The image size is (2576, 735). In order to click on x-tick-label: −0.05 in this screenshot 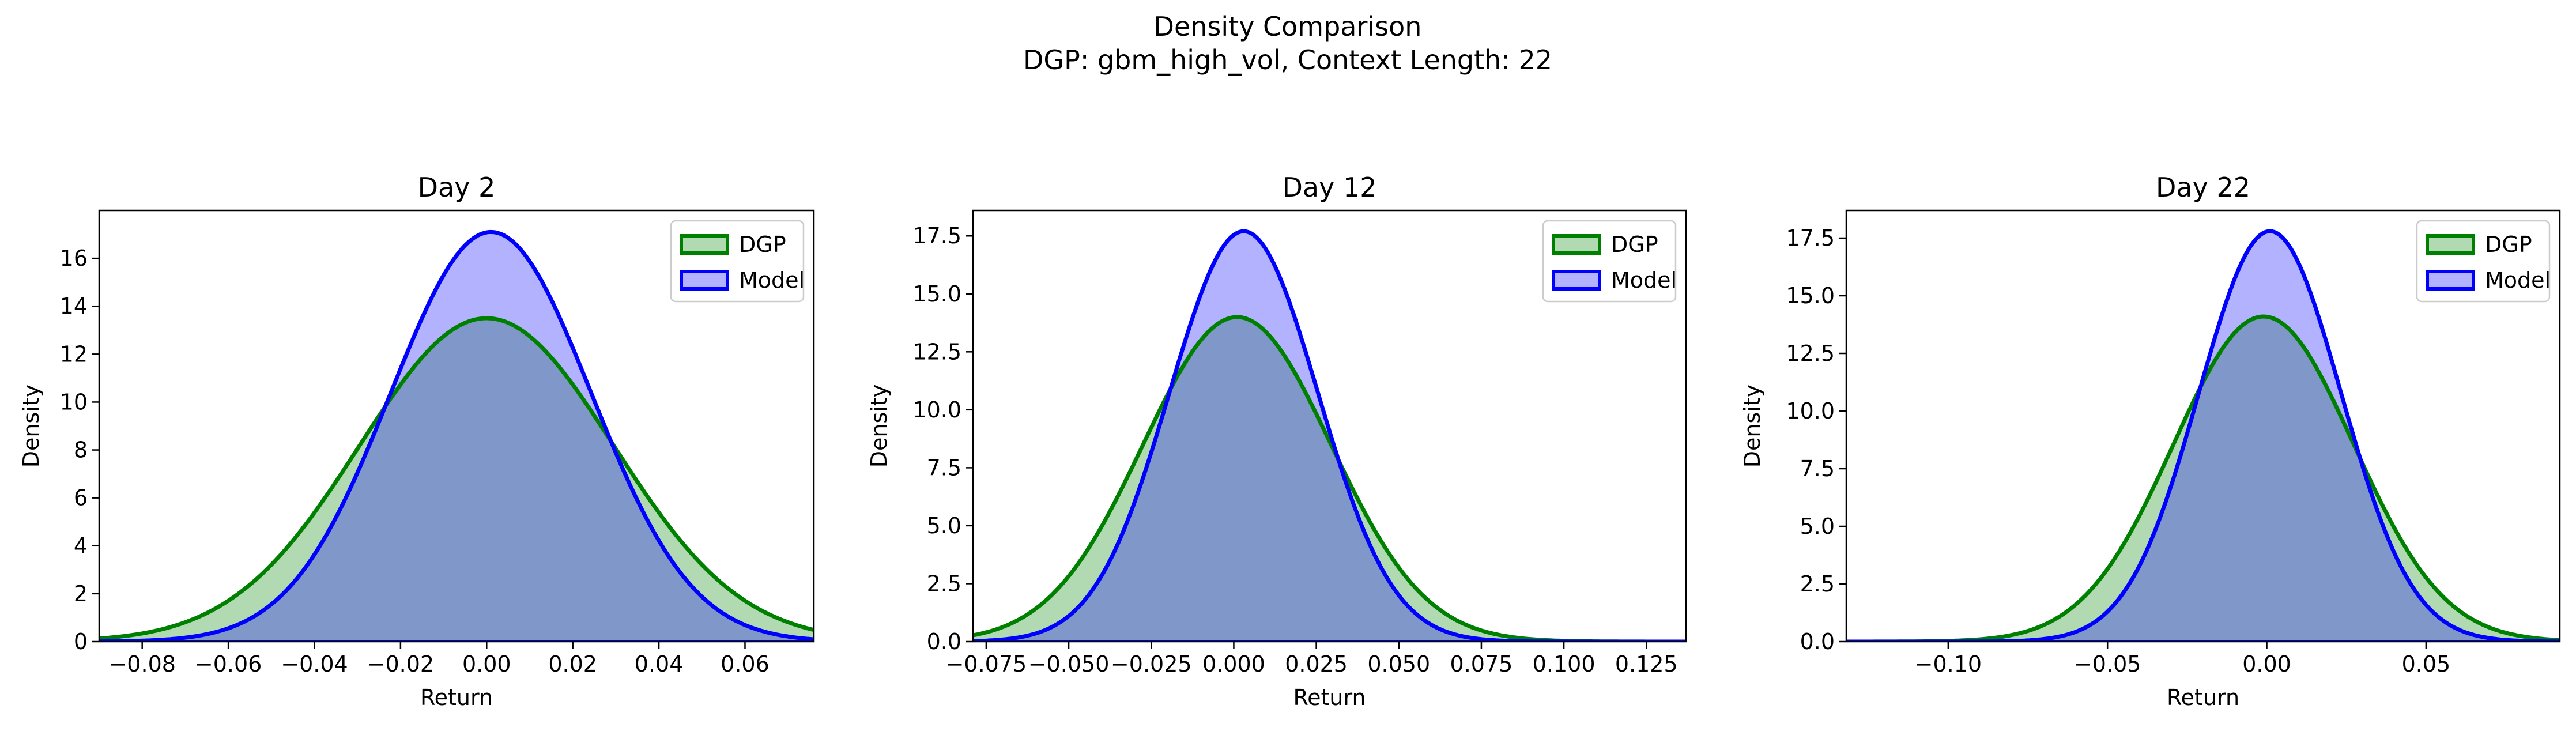, I will do `click(2107, 664)`.